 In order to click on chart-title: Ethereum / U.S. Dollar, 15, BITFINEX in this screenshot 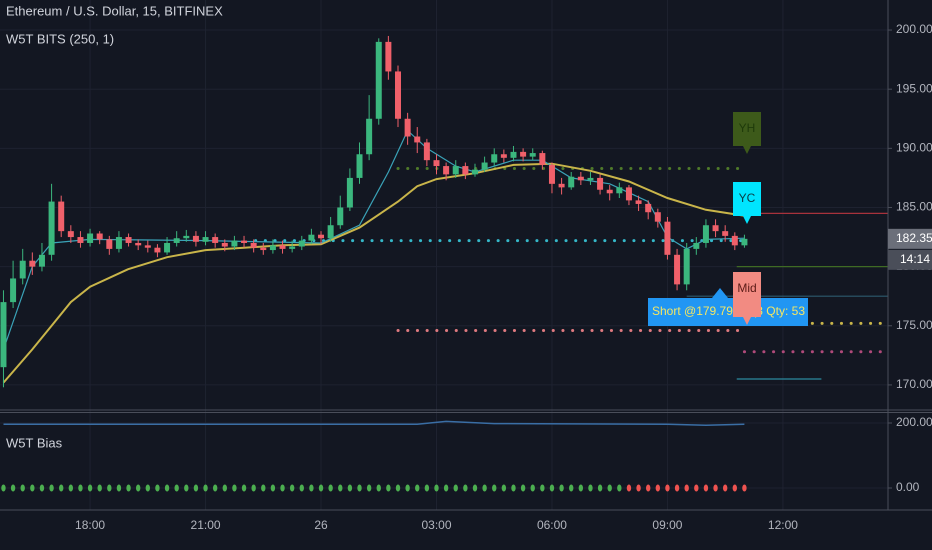, I will do `click(114, 10)`.